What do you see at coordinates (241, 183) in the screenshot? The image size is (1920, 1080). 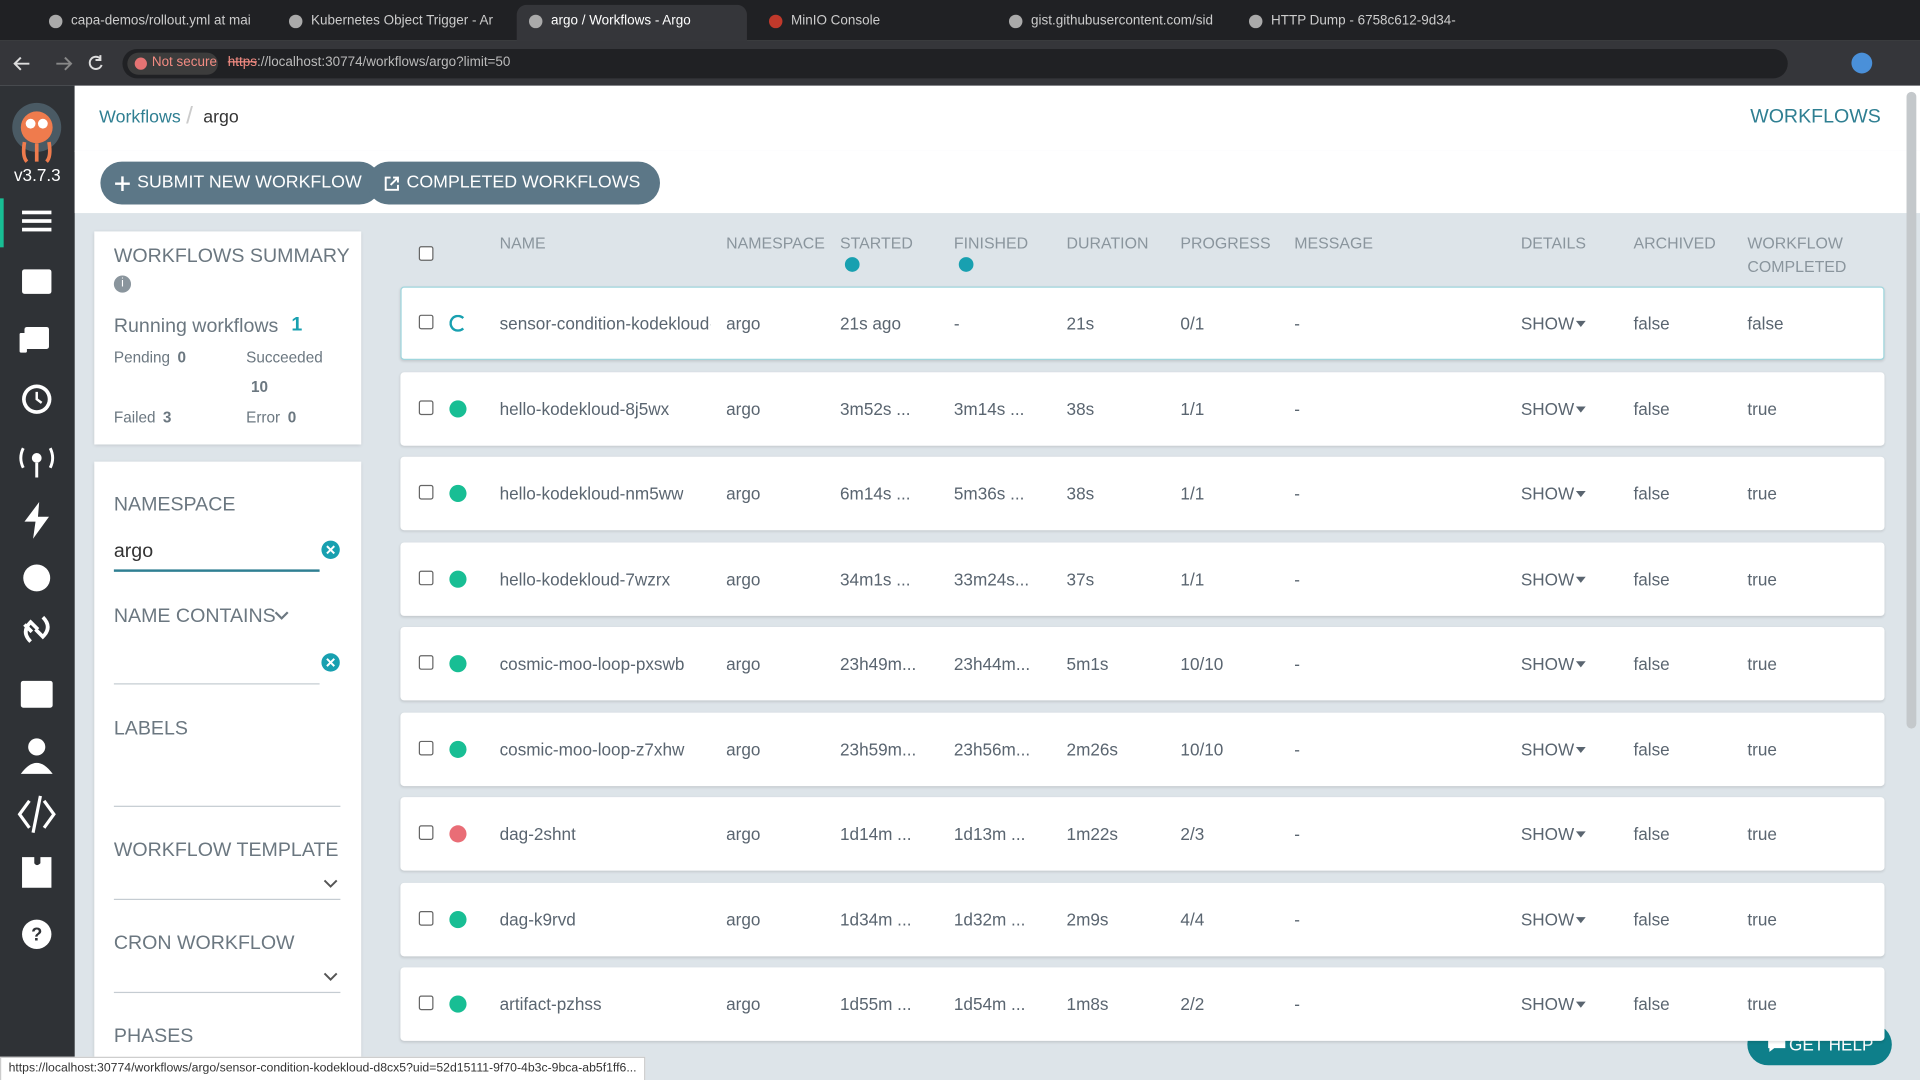 I see `submit-button: SUBMIT NEW WORKFLOW` at bounding box center [241, 183].